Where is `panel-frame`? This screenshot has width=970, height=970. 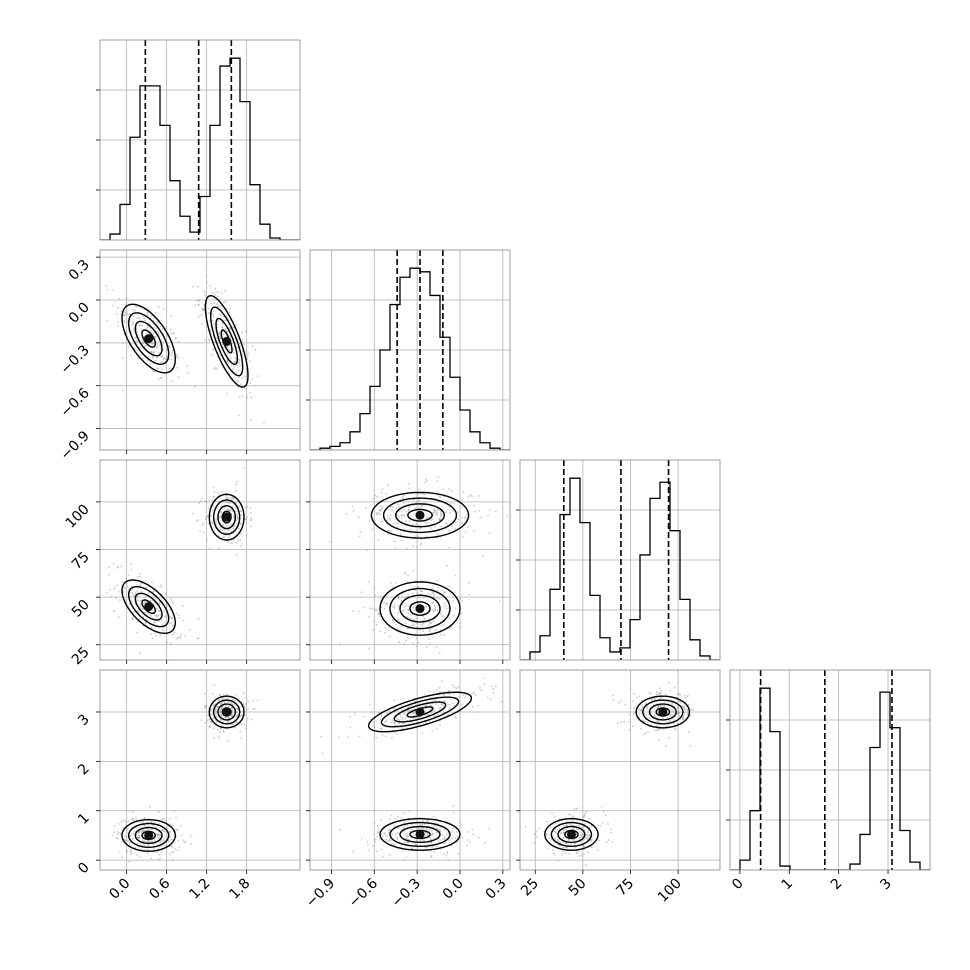
panel-frame is located at coordinates (830, 770).